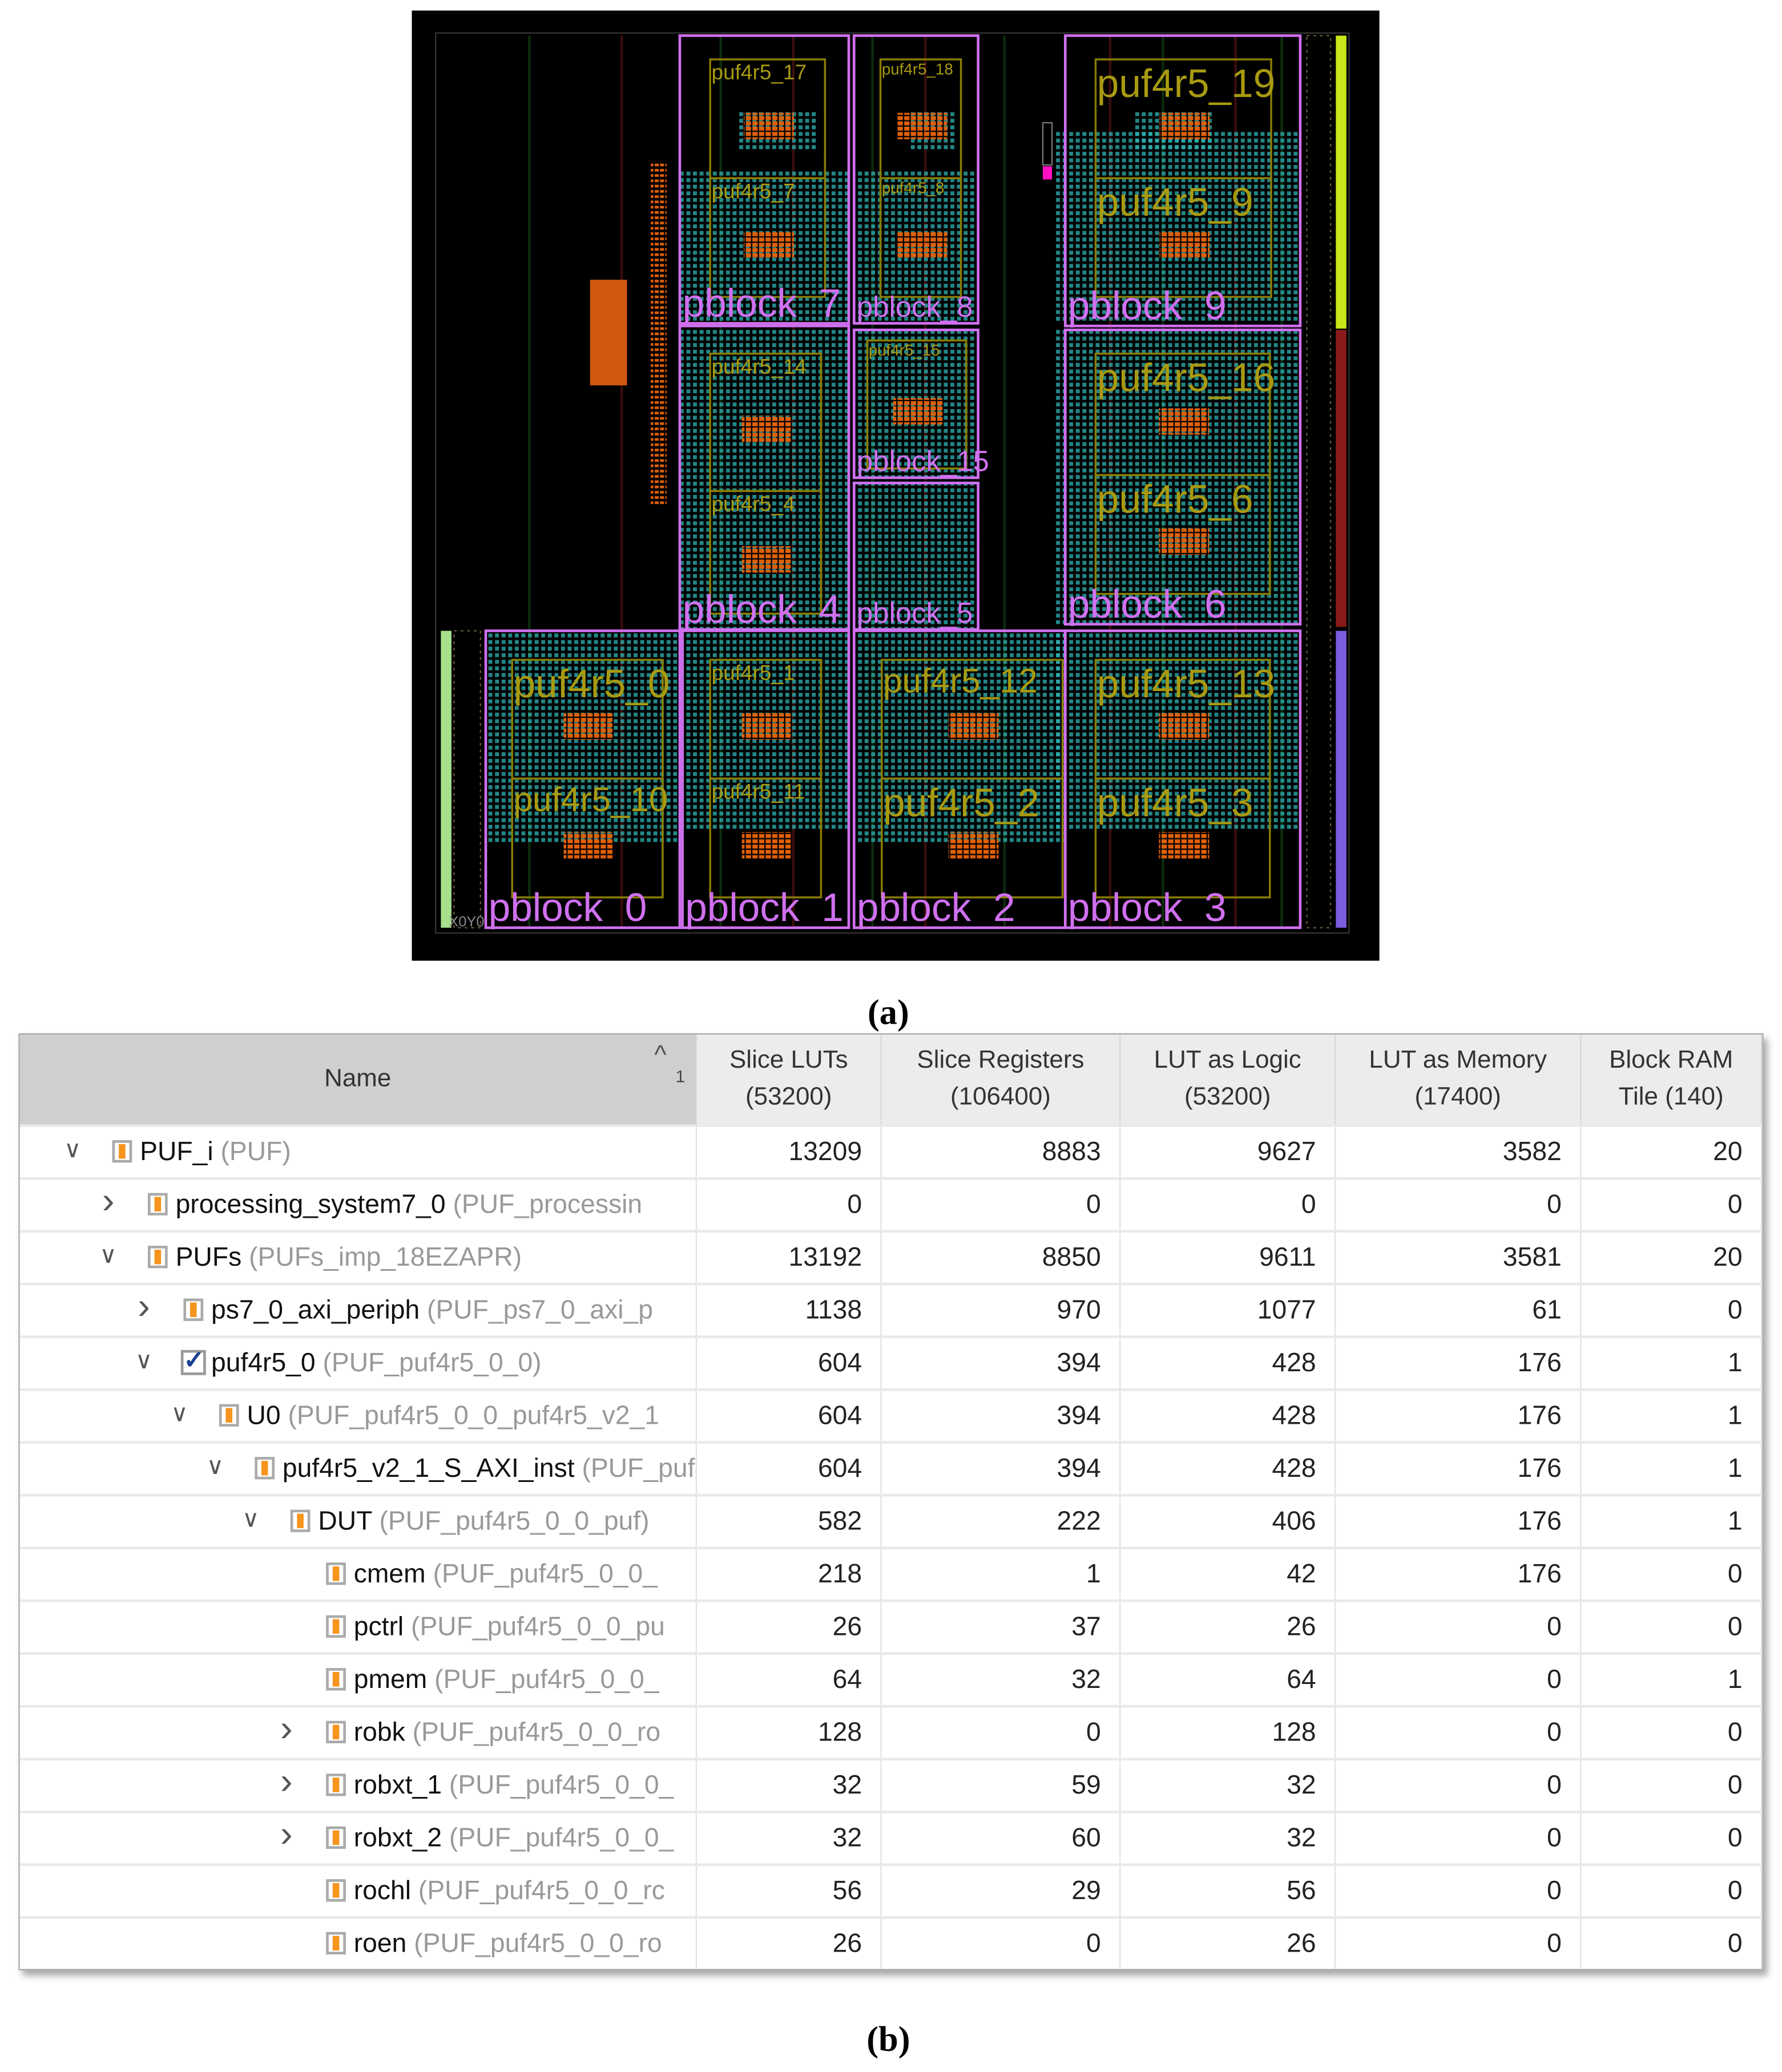 The width and height of the screenshot is (1782, 2072). What do you see at coordinates (790, 1080) in the screenshot?
I see `column-header: Slice LUTs (53200)` at bounding box center [790, 1080].